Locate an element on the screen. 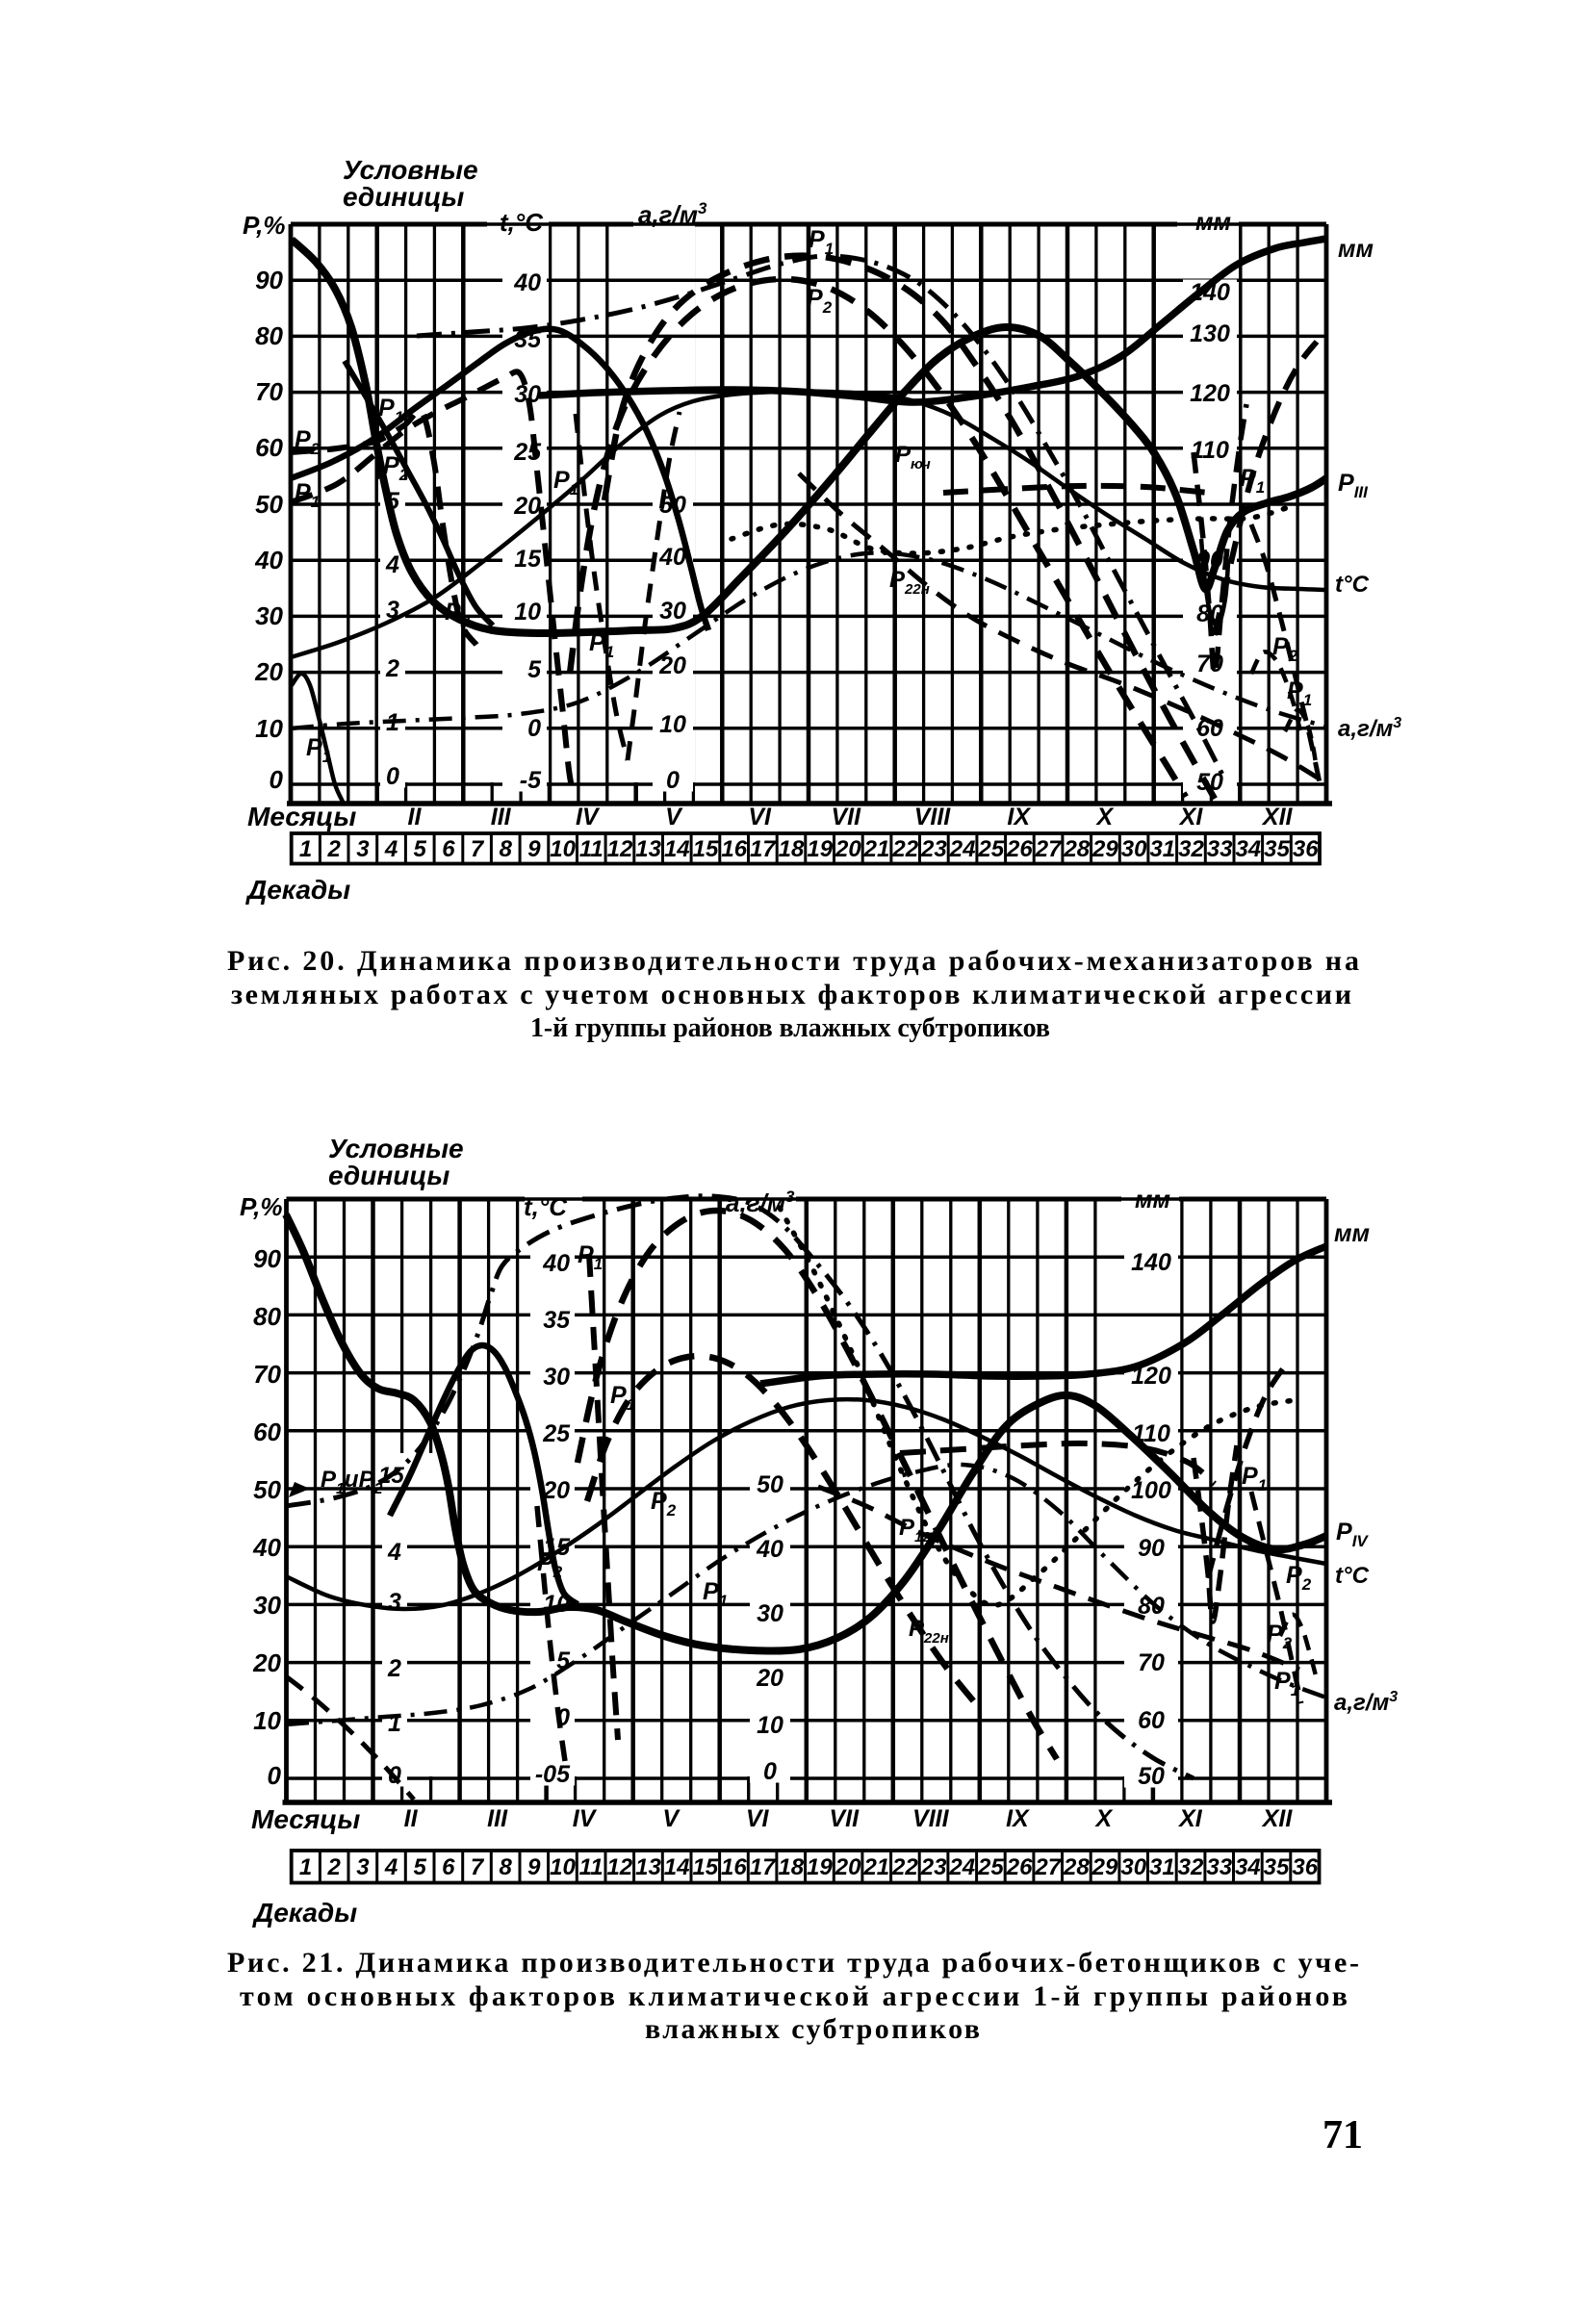 The image size is (1592, 2324). svg-text: 3 is located at coordinates (363, 1867).